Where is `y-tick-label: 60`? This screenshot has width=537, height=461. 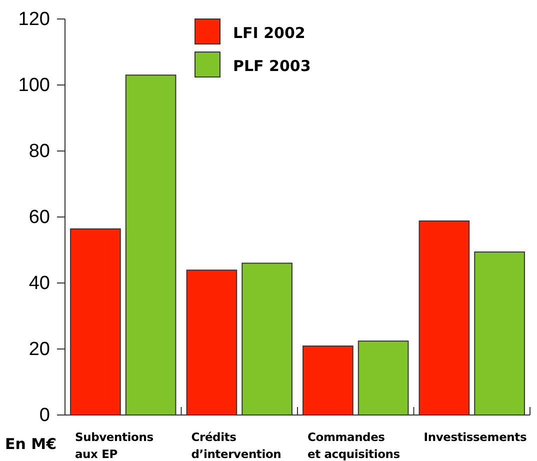
y-tick-label: 60 is located at coordinates (39, 217).